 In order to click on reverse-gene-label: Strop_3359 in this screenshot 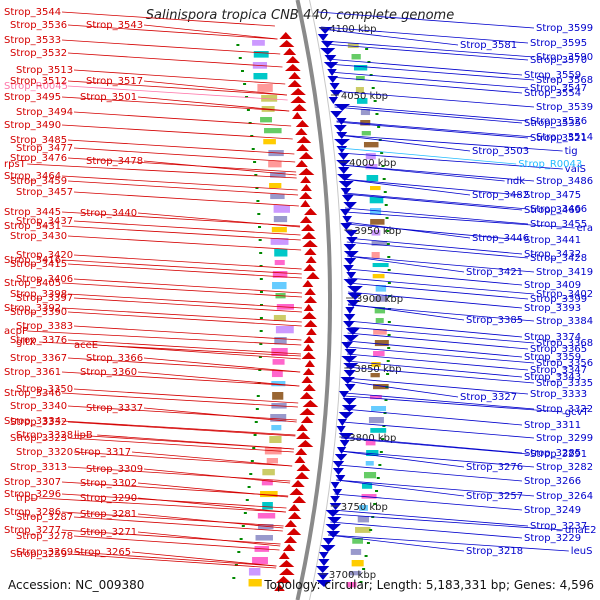, I will do `click(552, 357)`.